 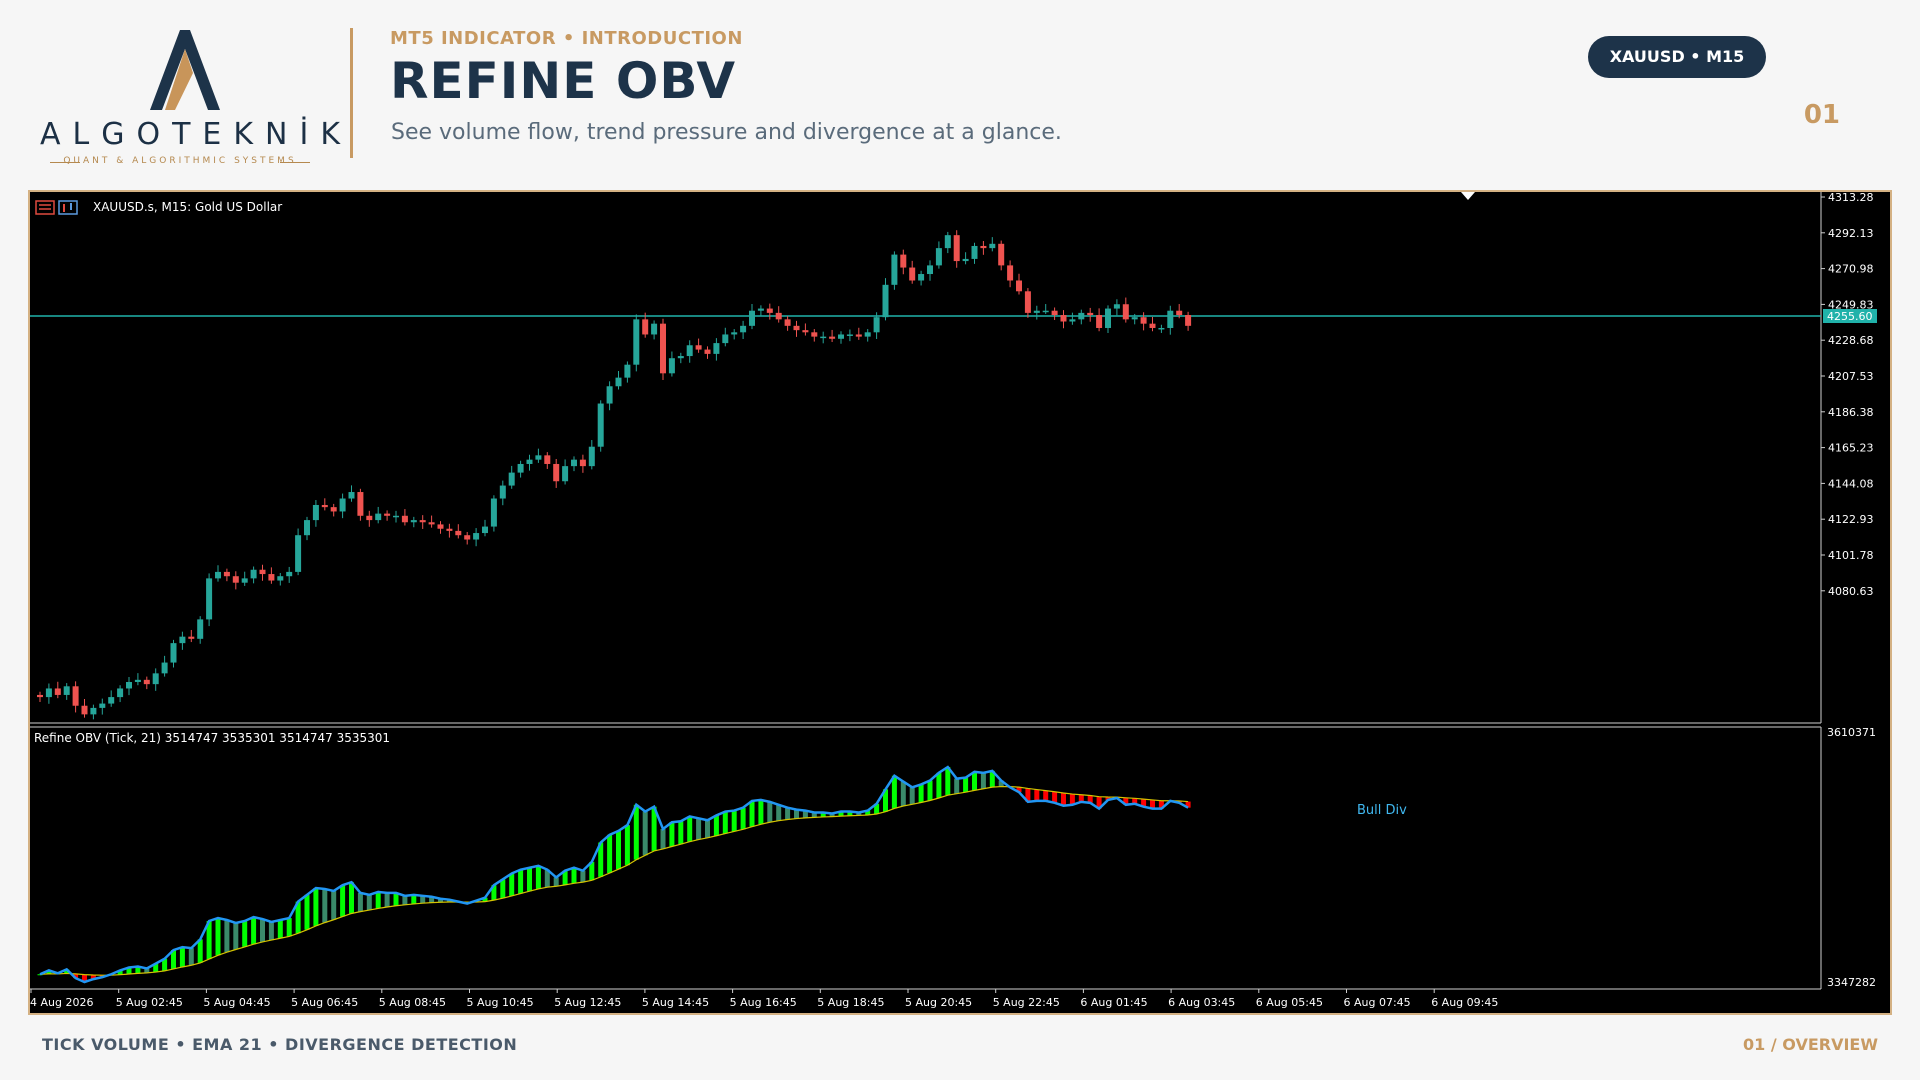 What do you see at coordinates (1851, 233) in the screenshot?
I see `price-axis-label: 4292.13` at bounding box center [1851, 233].